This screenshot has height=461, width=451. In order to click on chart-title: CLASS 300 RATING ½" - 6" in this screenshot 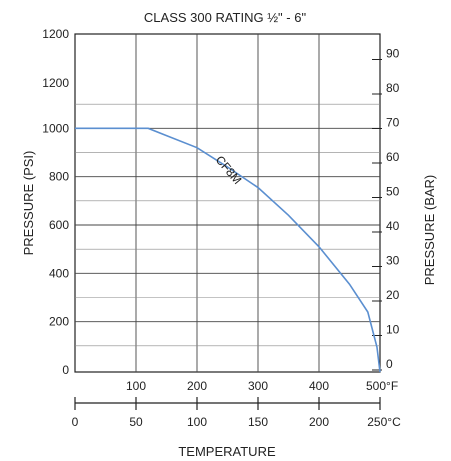, I will do `click(225, 17)`.